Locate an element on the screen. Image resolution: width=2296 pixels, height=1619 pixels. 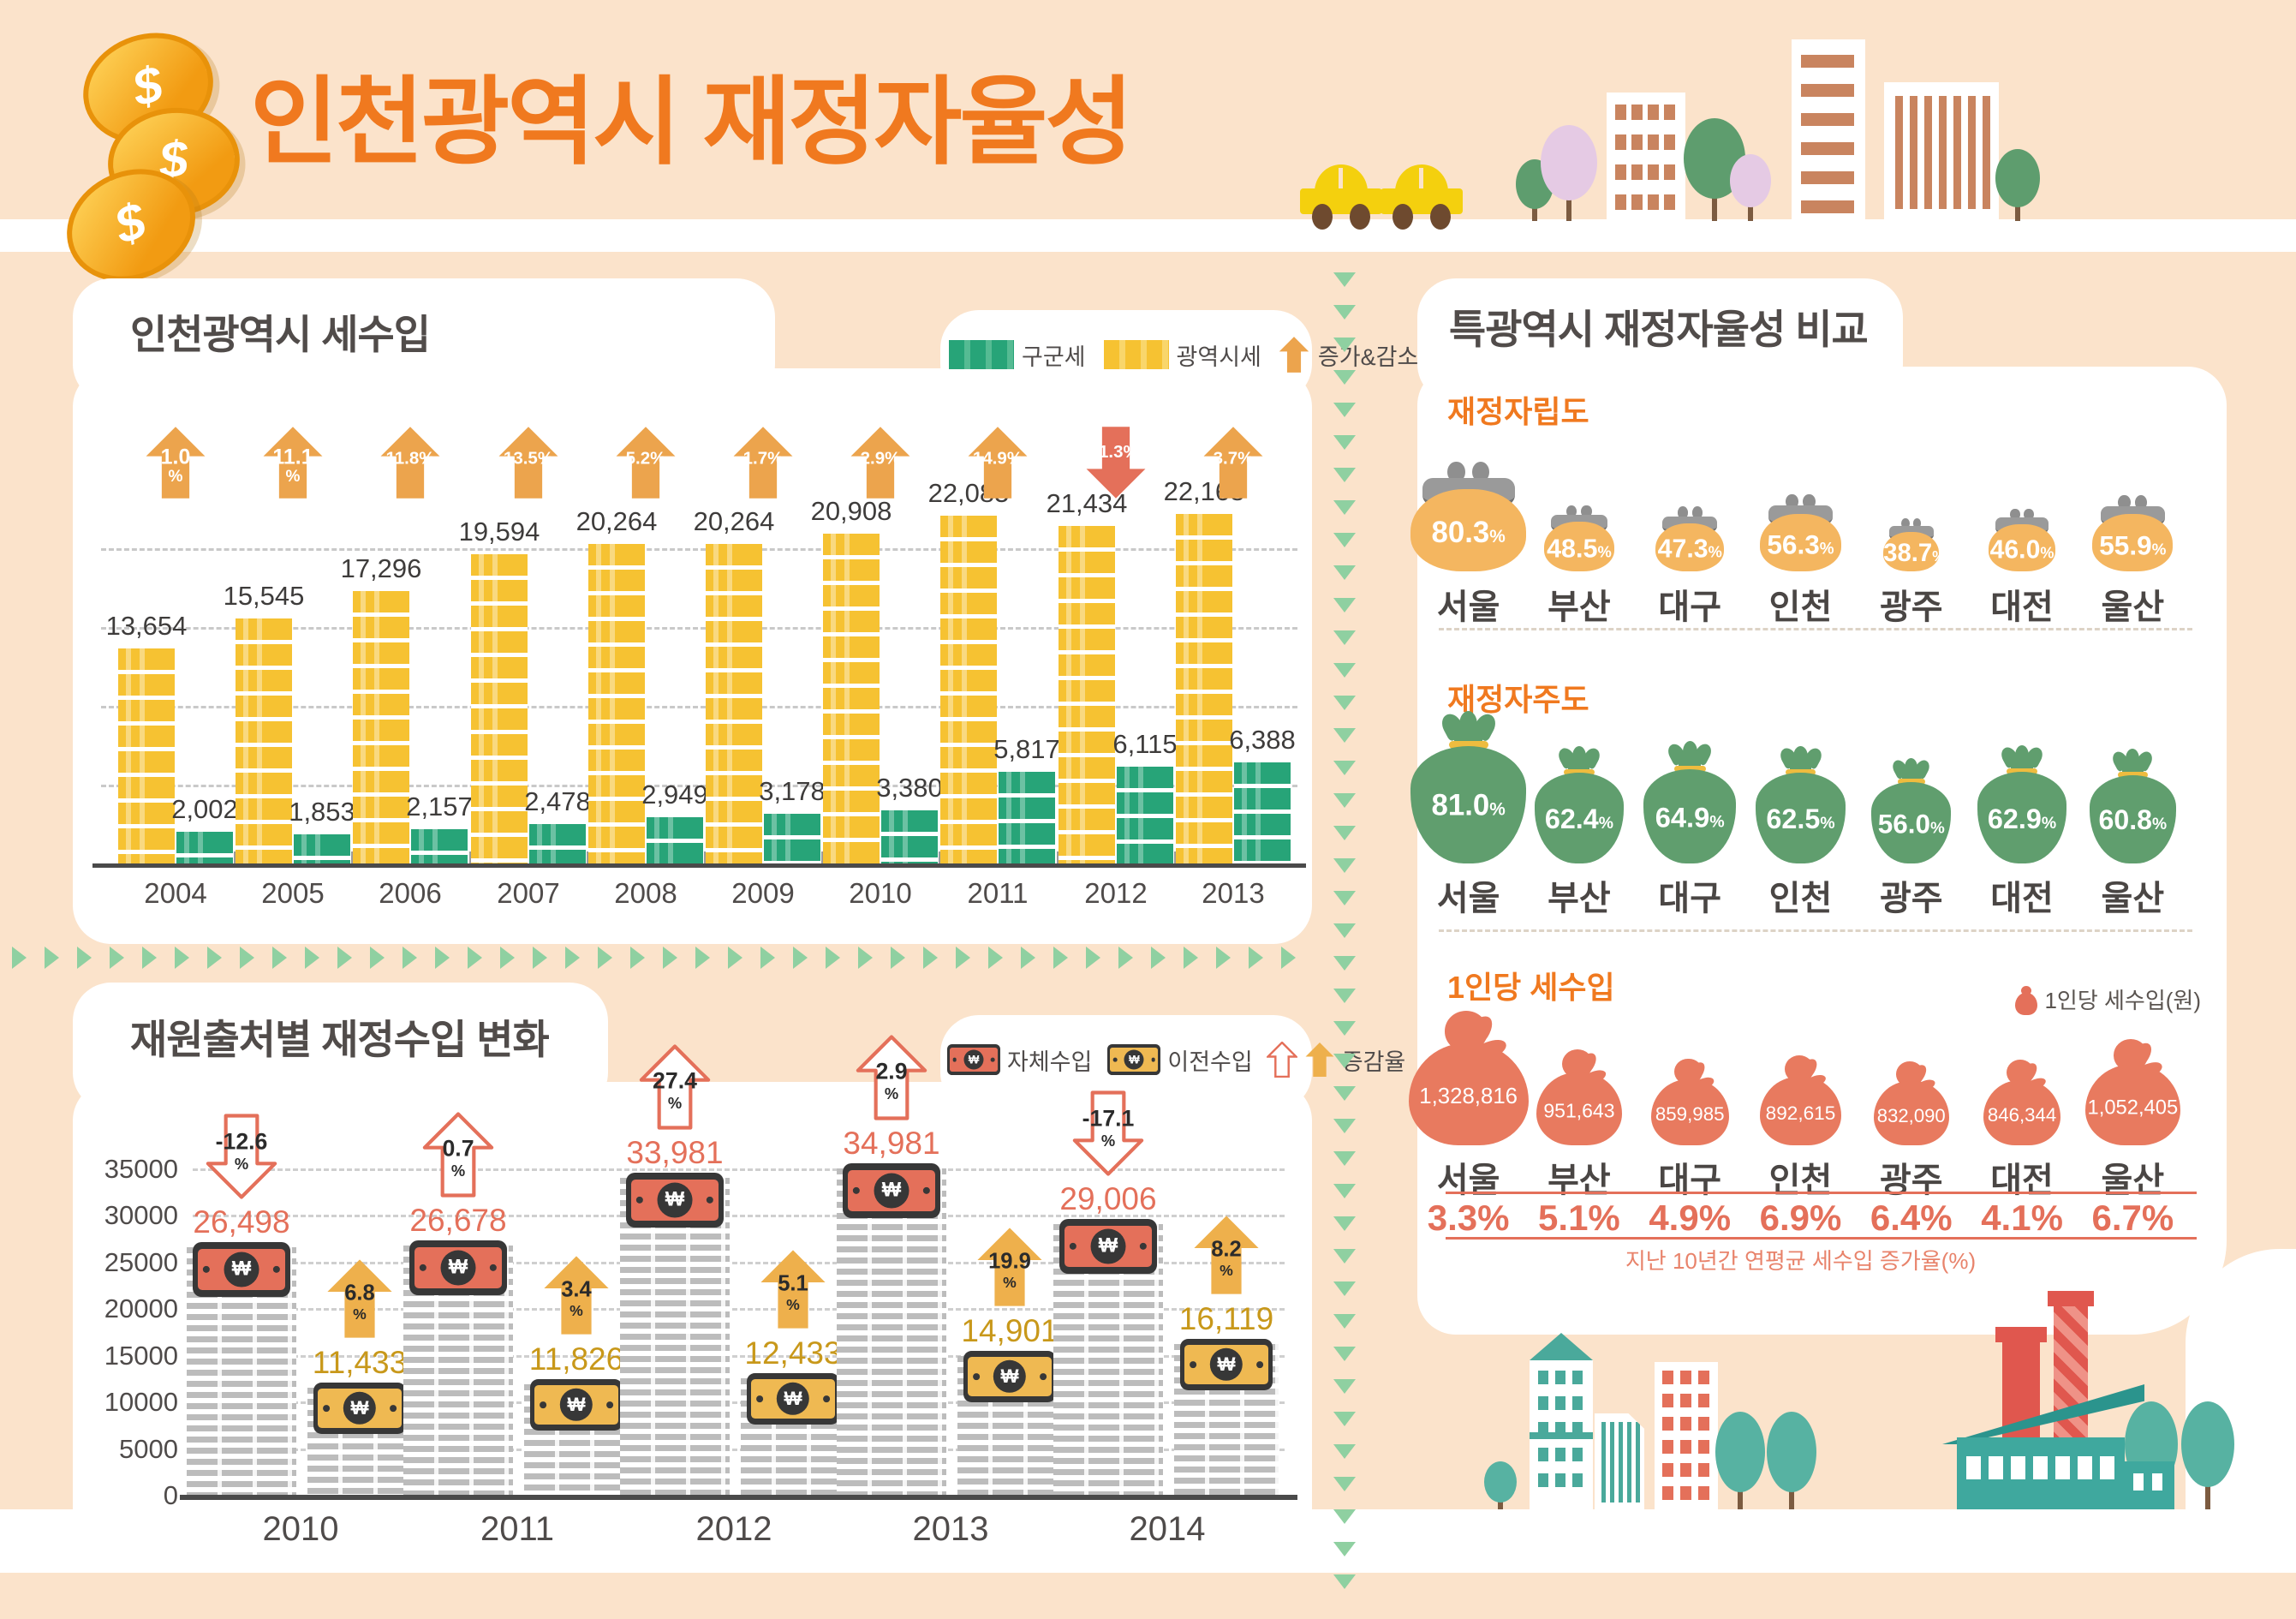
footer-band is located at coordinates (1148, 1596).